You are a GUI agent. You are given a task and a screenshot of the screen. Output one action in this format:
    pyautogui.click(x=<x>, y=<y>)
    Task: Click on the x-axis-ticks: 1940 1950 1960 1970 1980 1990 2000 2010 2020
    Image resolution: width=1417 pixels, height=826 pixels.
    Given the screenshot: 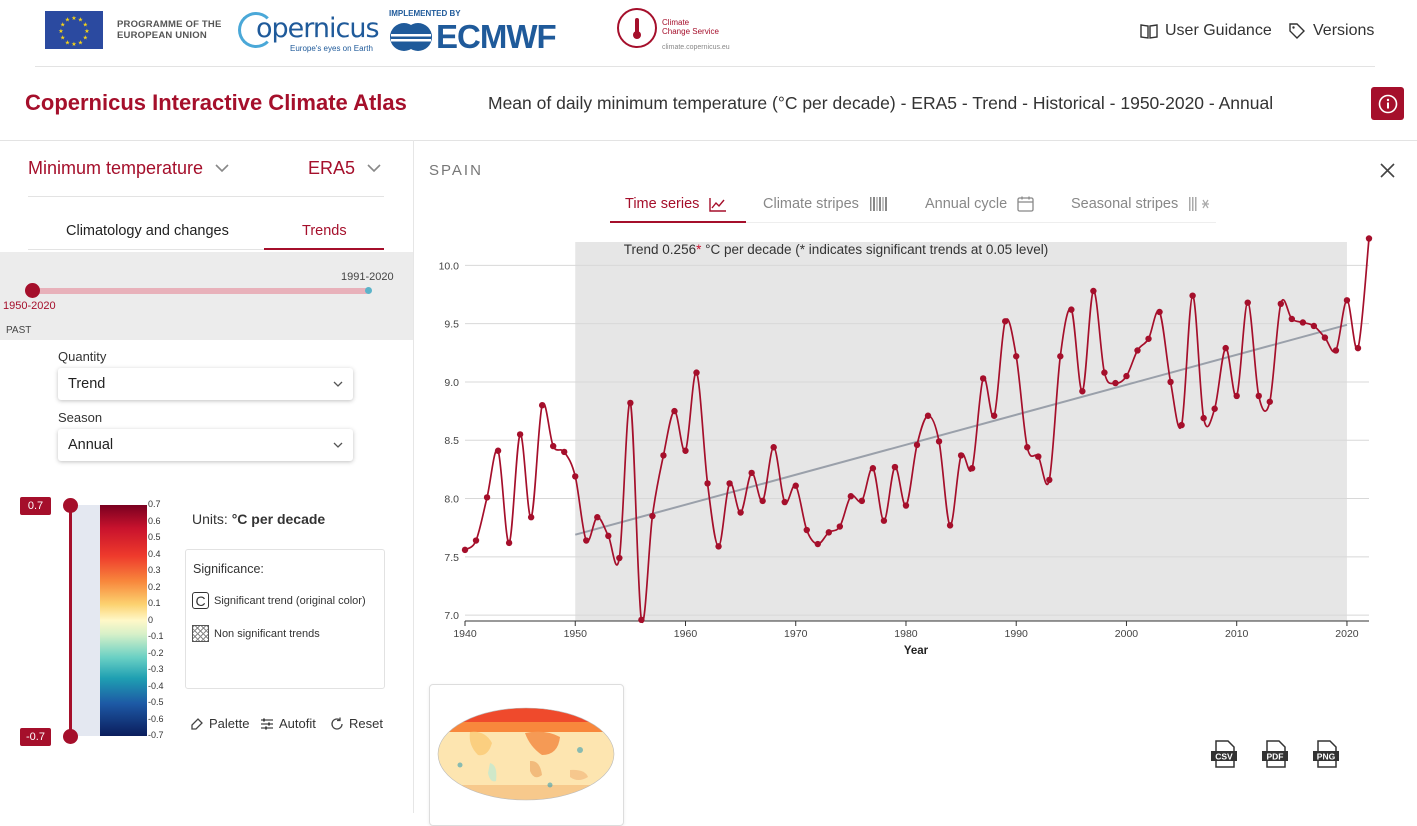 What is the action you would take?
    pyautogui.click(x=906, y=630)
    